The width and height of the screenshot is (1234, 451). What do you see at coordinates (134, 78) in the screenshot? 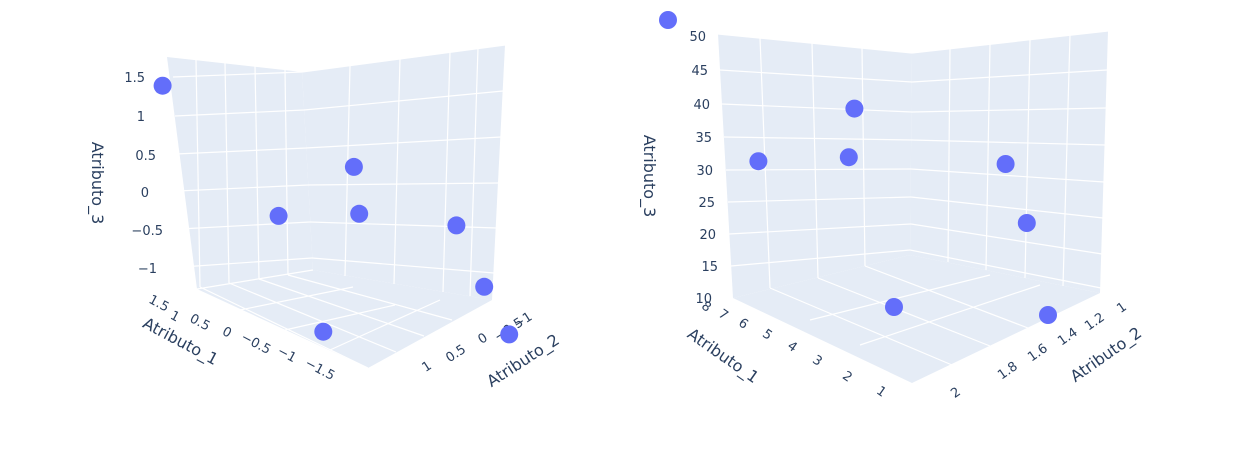
I see `z-tick: 1.5` at bounding box center [134, 78].